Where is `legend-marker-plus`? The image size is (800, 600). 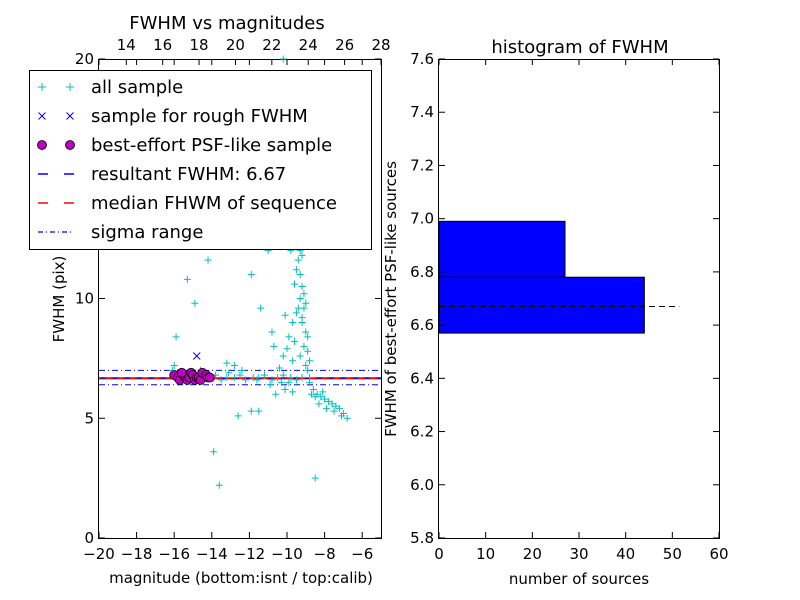
legend-marker-plus is located at coordinates (42, 87).